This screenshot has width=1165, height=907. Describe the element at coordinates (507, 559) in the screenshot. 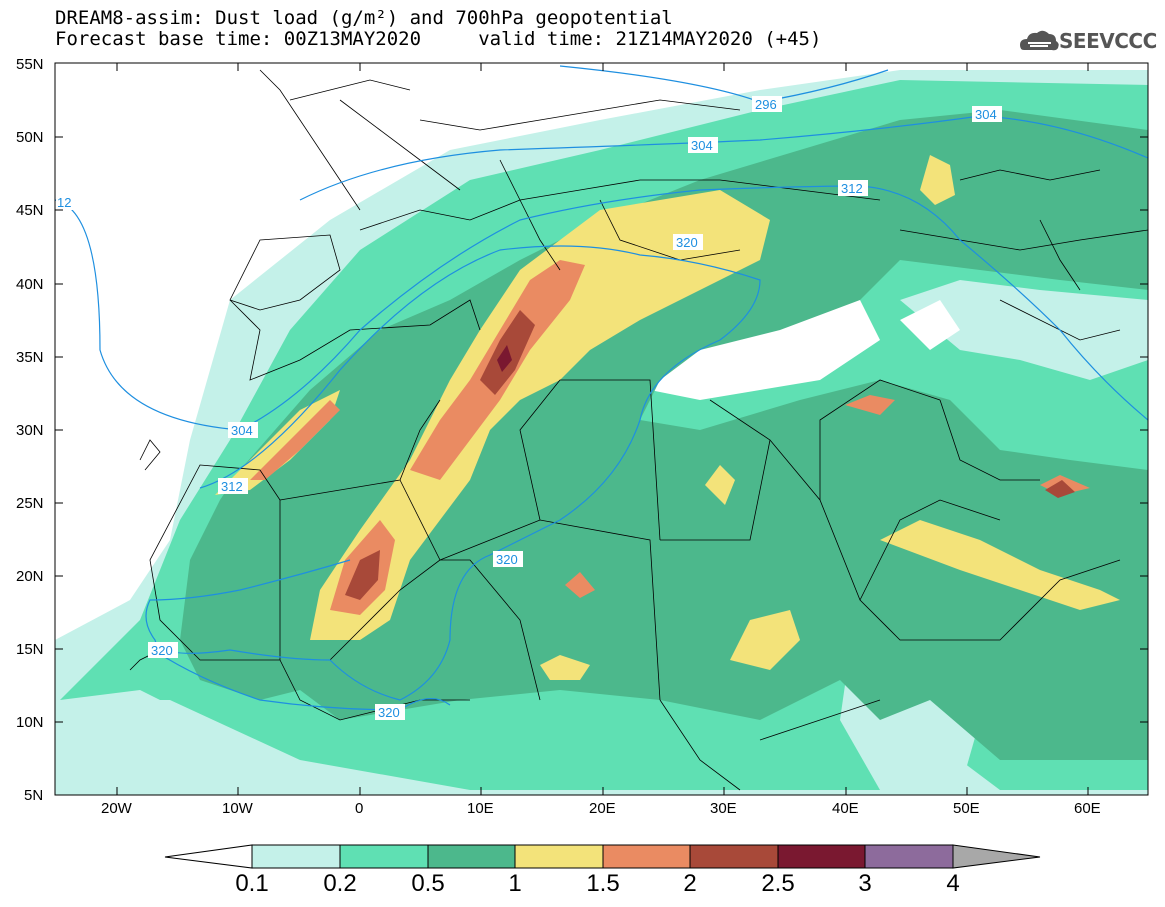

I see `contour-label-320-niger: 320` at that location.